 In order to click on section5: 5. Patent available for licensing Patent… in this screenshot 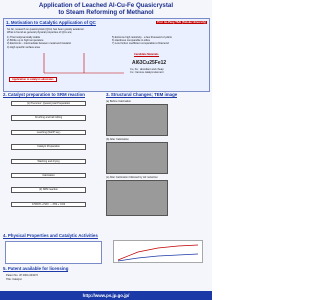, I will do `click(105, 277)`.